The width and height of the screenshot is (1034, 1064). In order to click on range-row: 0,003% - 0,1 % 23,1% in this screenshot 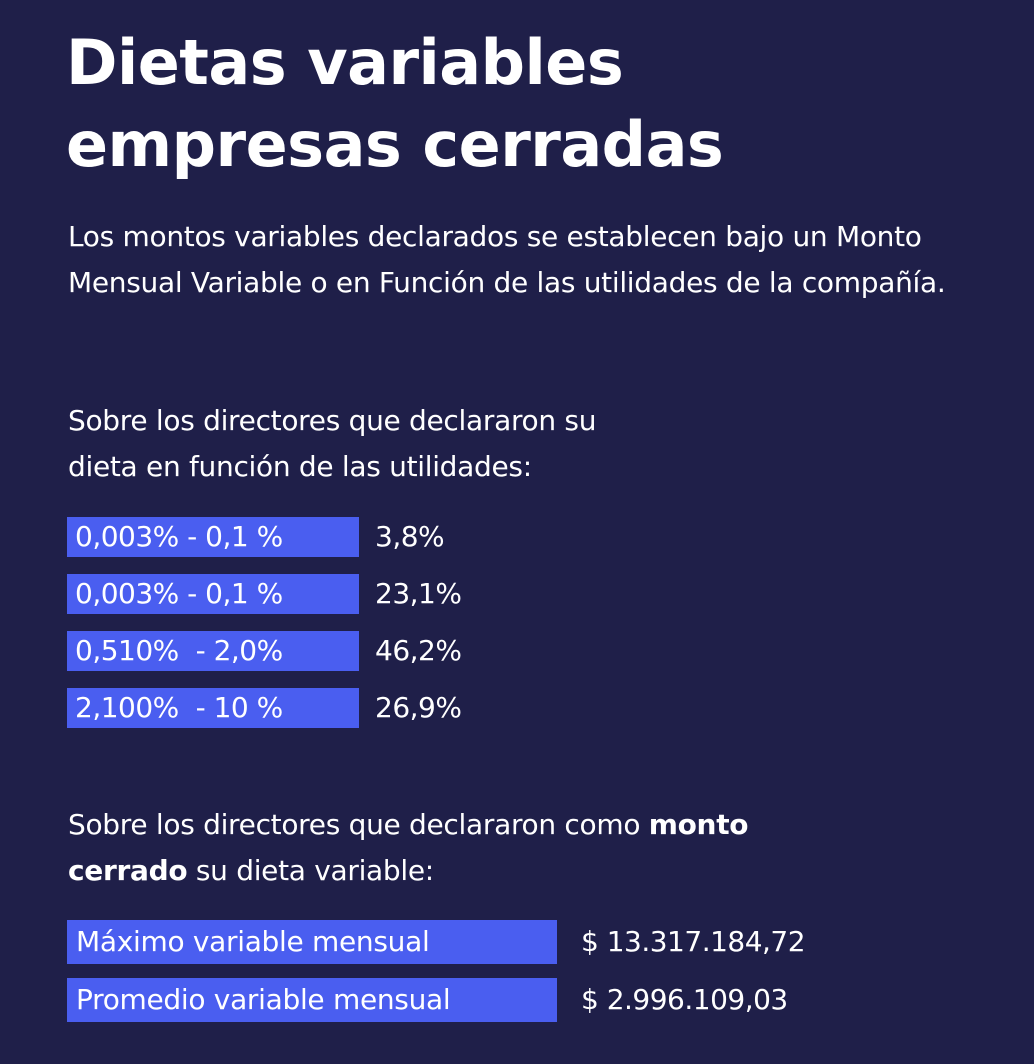, I will do `click(264, 594)`.